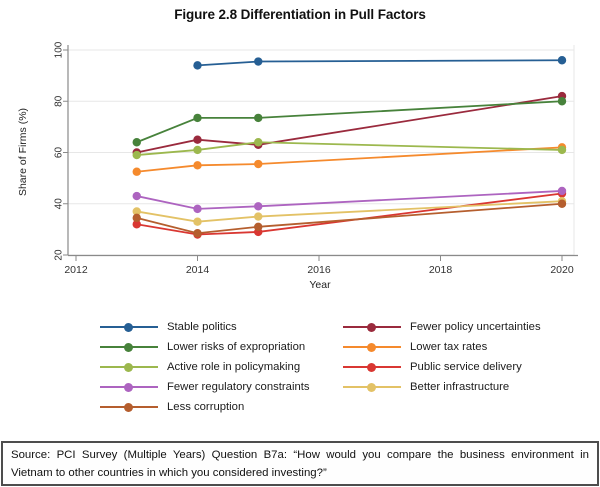 Image resolution: width=600 pixels, height=487 pixels. Describe the element at coordinates (475, 327) in the screenshot. I see `legend-label: Fewer policy uncertainties` at that location.